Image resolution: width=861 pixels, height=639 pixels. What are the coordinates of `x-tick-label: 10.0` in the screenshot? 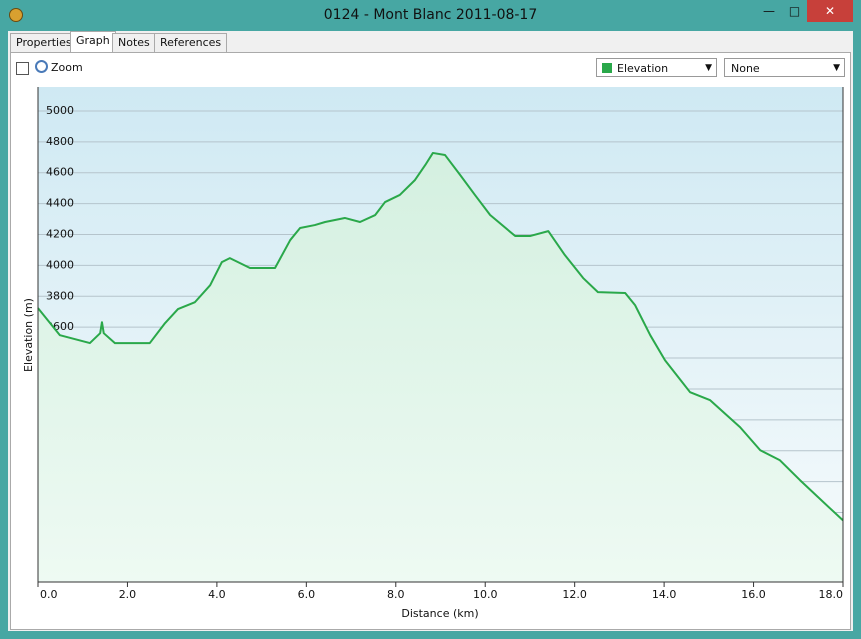 It's located at (485, 594).